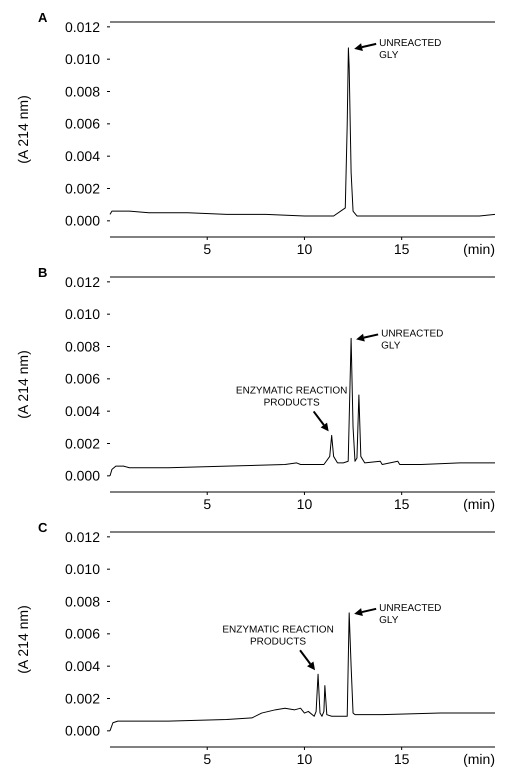 The height and width of the screenshot is (781, 511). I want to click on chart-title: C, so click(43, 527).